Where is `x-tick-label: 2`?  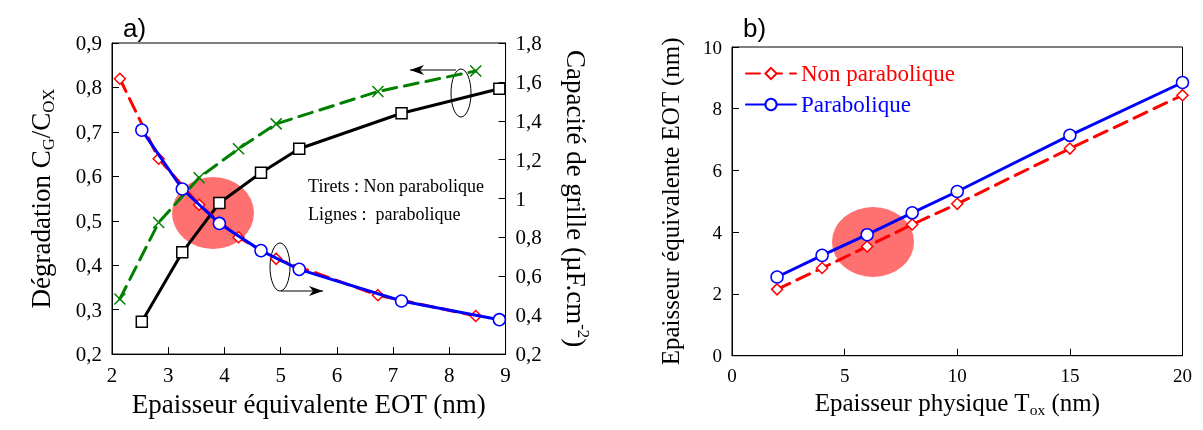
x-tick-label: 2 is located at coordinates (112, 374).